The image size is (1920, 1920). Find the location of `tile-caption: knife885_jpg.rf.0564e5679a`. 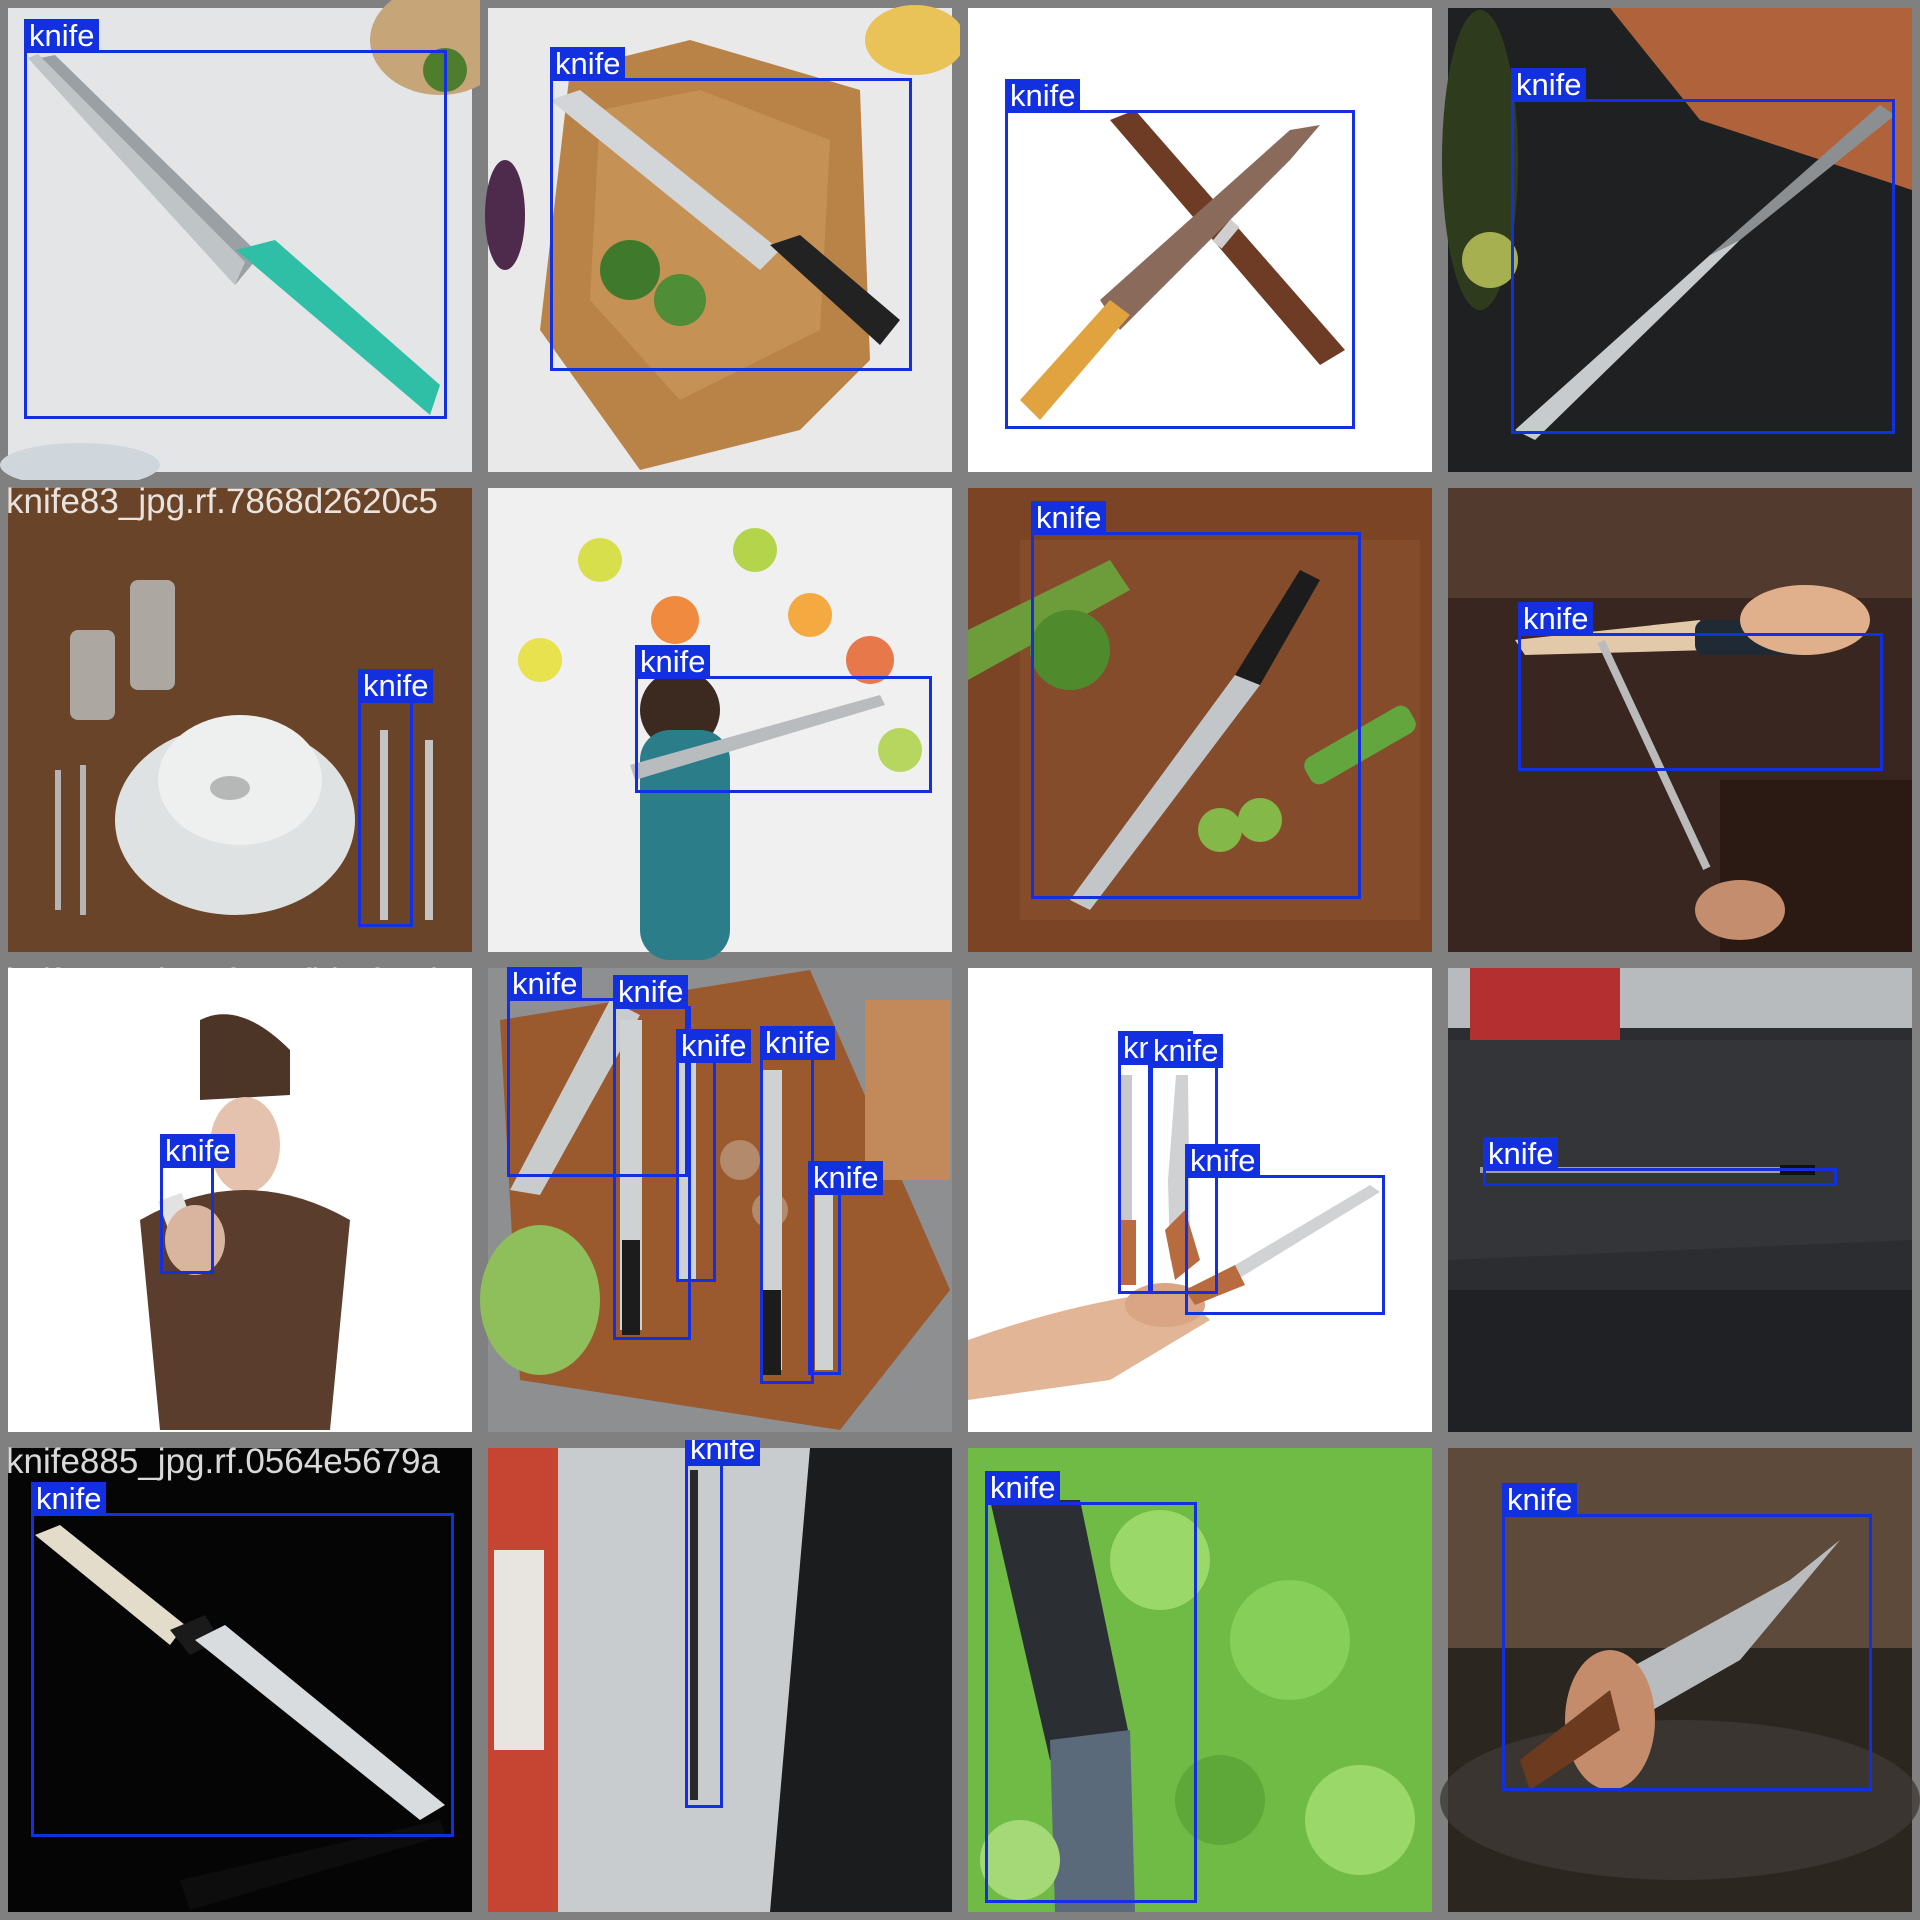

tile-caption: knife885_jpg.rf.0564e5679a is located at coordinates (223, 1461).